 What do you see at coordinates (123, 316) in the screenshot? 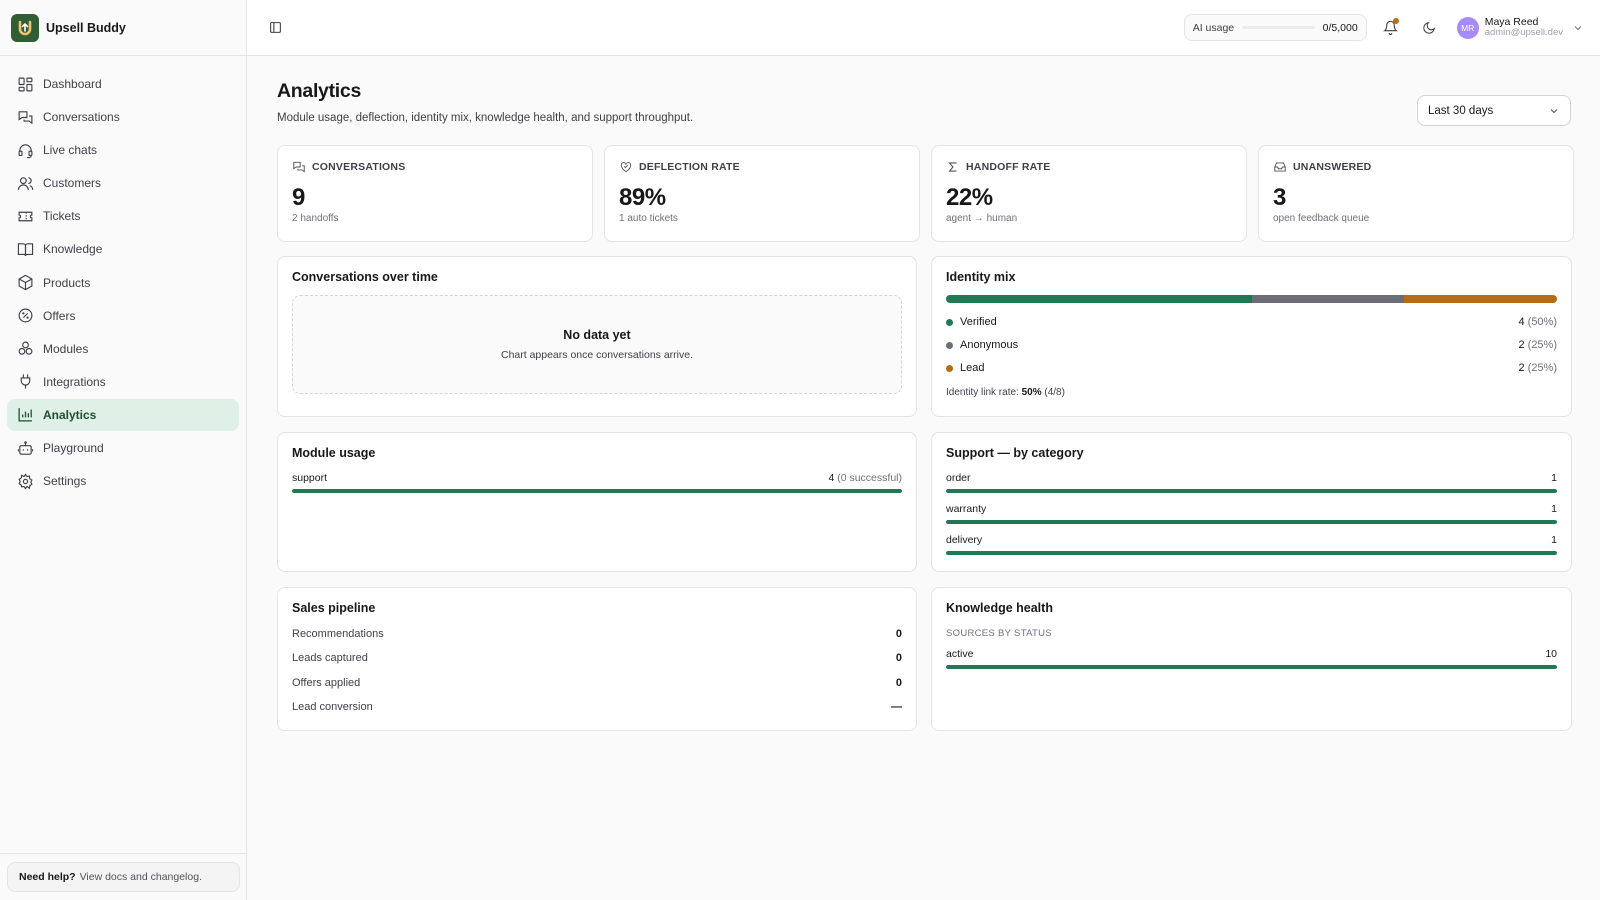
I see `sidebar-item-offers: Offers` at bounding box center [123, 316].